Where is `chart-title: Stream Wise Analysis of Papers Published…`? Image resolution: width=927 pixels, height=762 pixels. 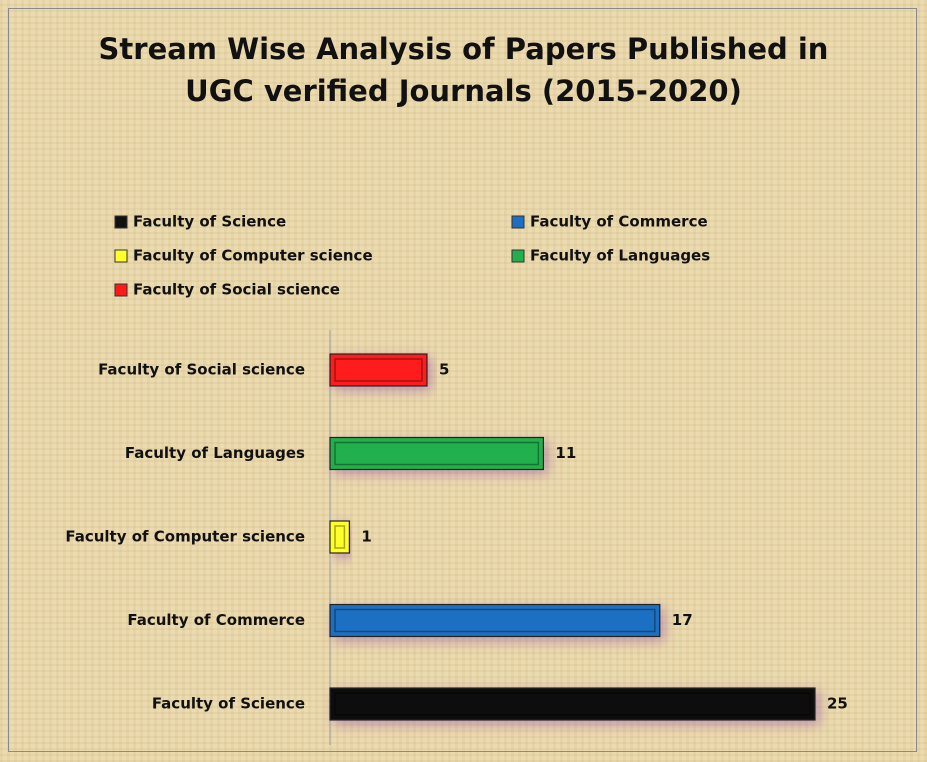 chart-title: Stream Wise Analysis of Papers Published… is located at coordinates (463, 70).